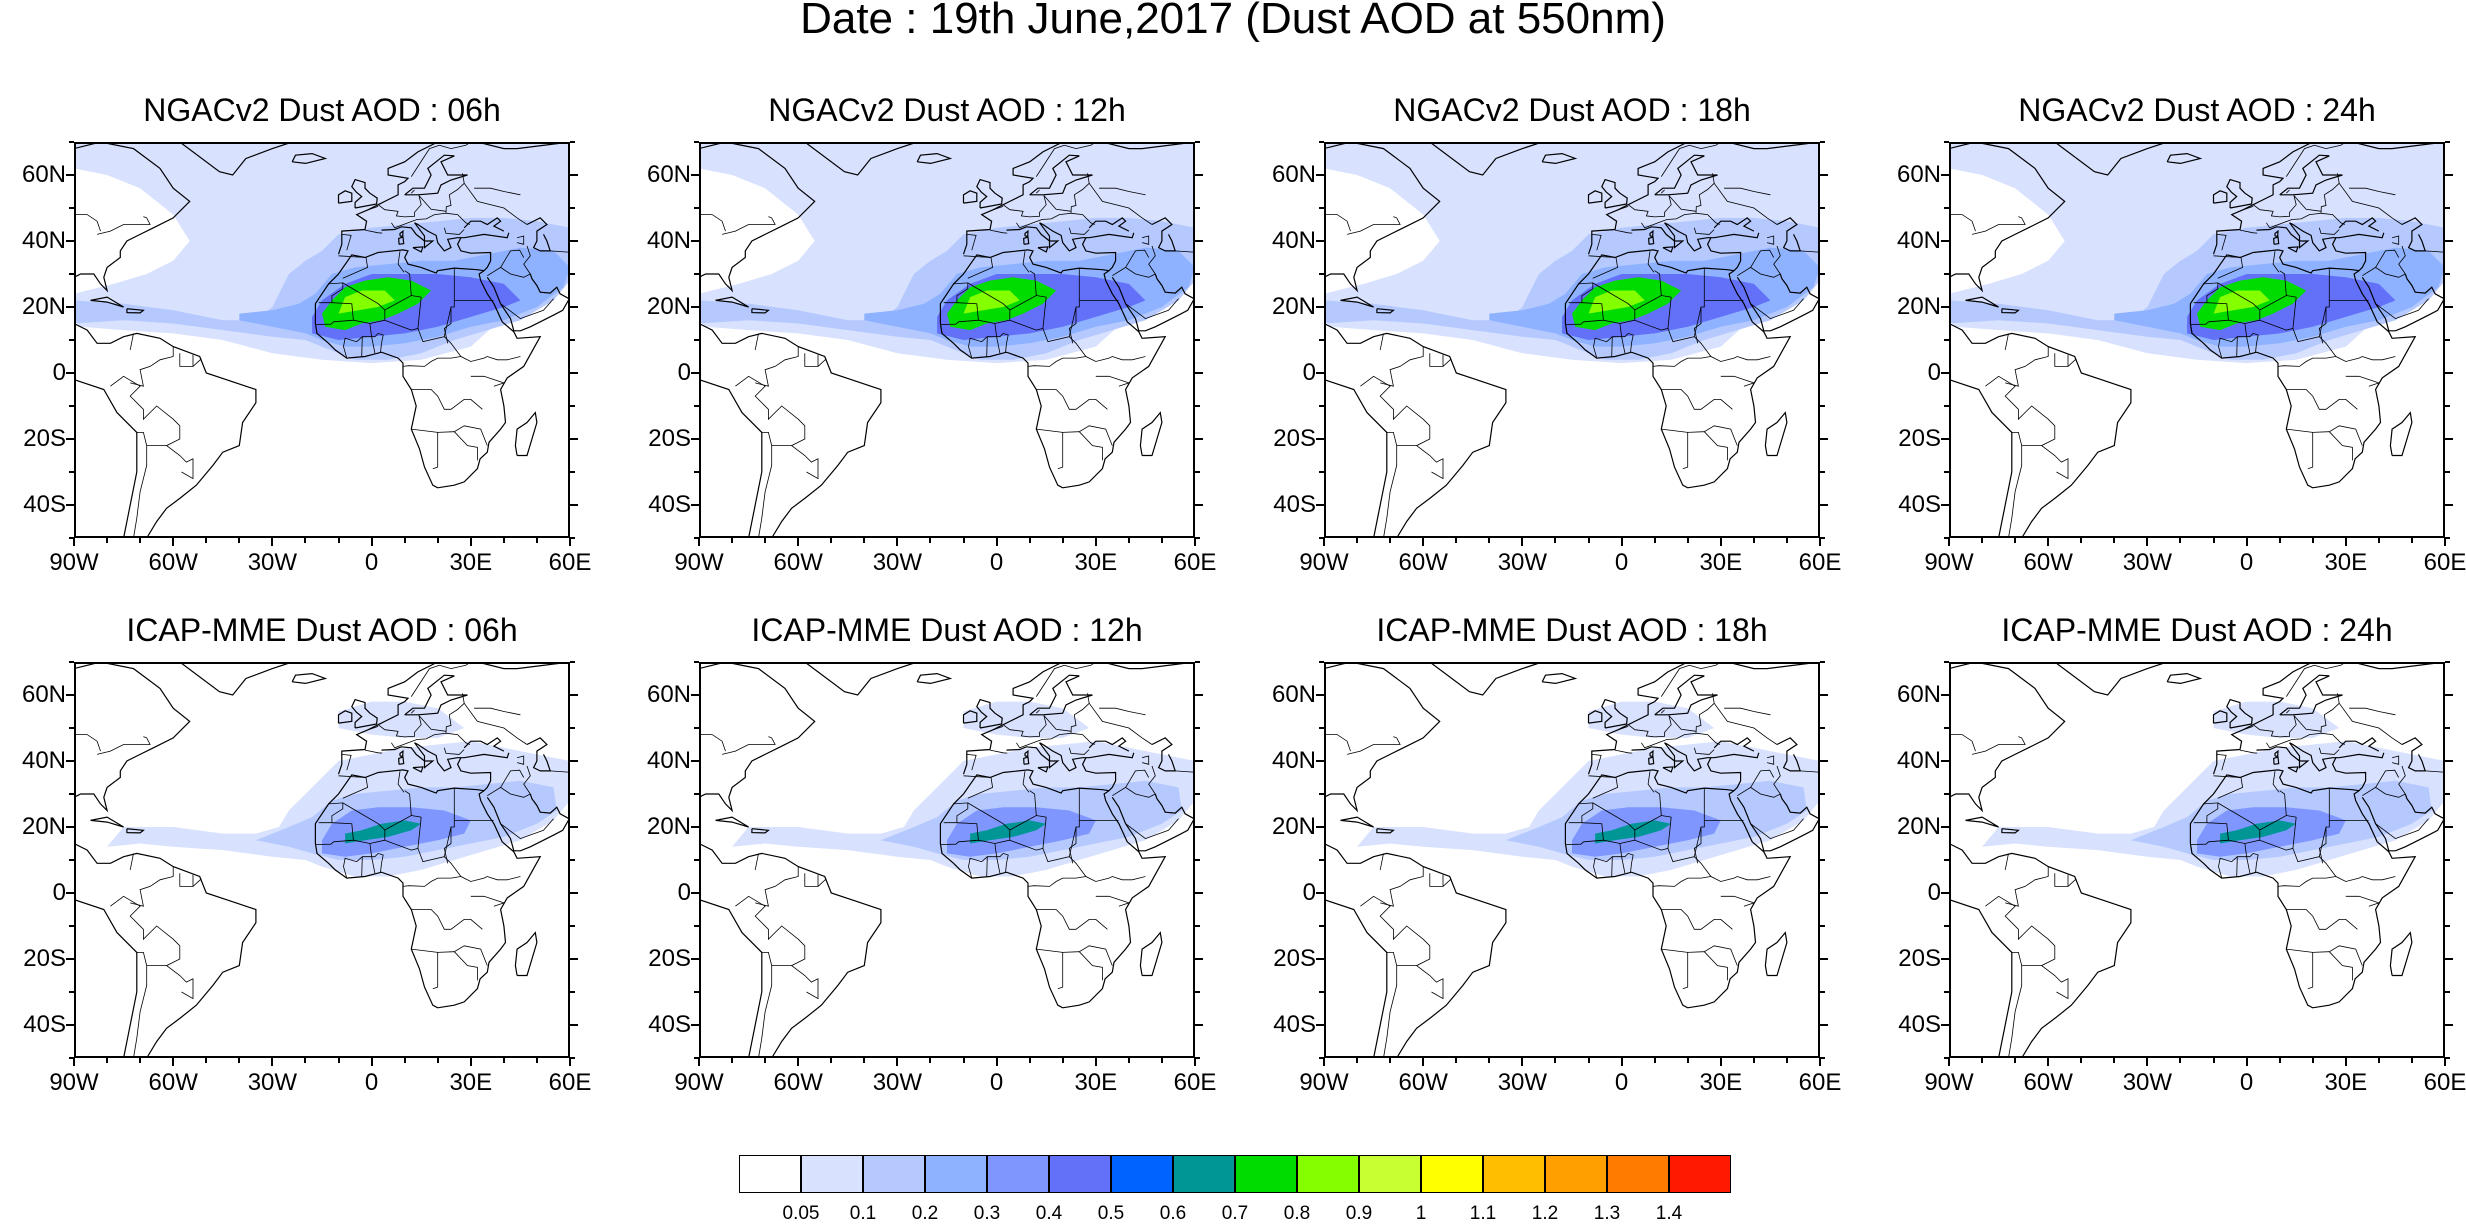 This screenshot has height=1225, width=2466. Describe the element at coordinates (1918, 826) in the screenshot. I see `lat-label: 20N` at that location.